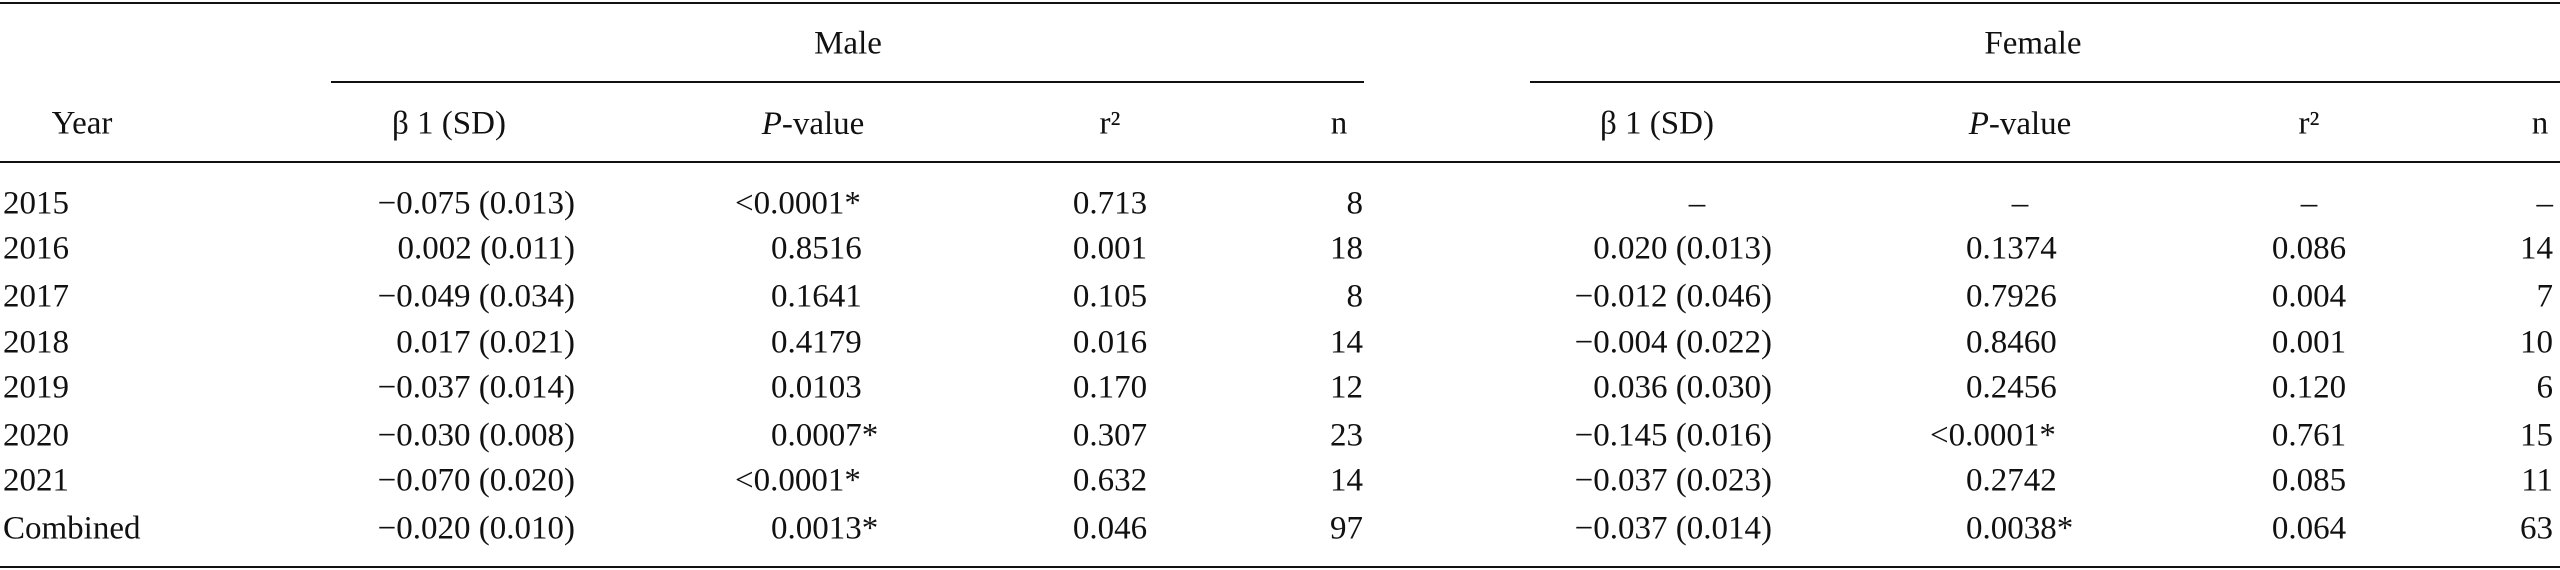 Image resolution: width=2560 pixels, height=570 pixels. Describe the element at coordinates (1110, 529) in the screenshot. I see `cell: 0.046` at that location.